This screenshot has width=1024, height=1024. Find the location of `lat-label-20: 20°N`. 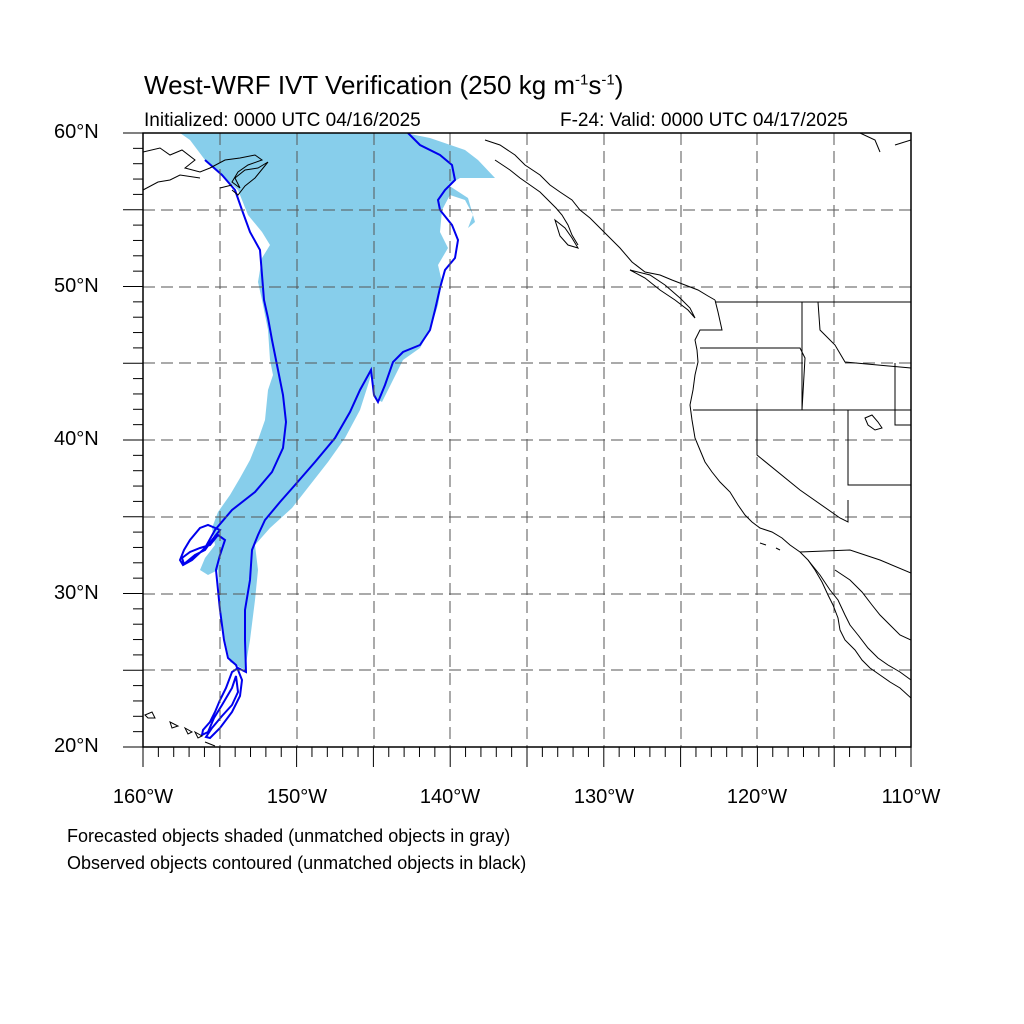

lat-label-20: 20°N is located at coordinates (76, 746).